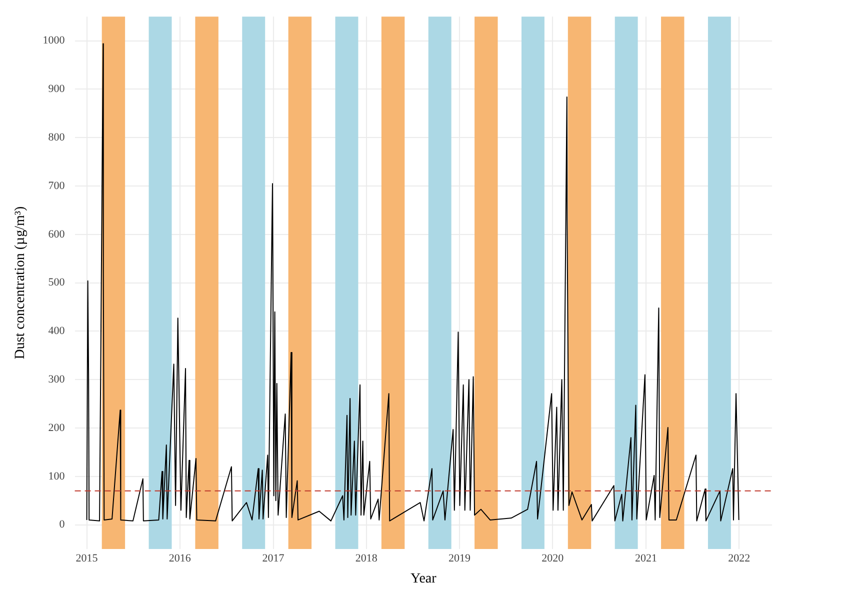 The image size is (857, 599). Describe the element at coordinates (57, 379) in the screenshot. I see `y-tick-label: 300` at that location.